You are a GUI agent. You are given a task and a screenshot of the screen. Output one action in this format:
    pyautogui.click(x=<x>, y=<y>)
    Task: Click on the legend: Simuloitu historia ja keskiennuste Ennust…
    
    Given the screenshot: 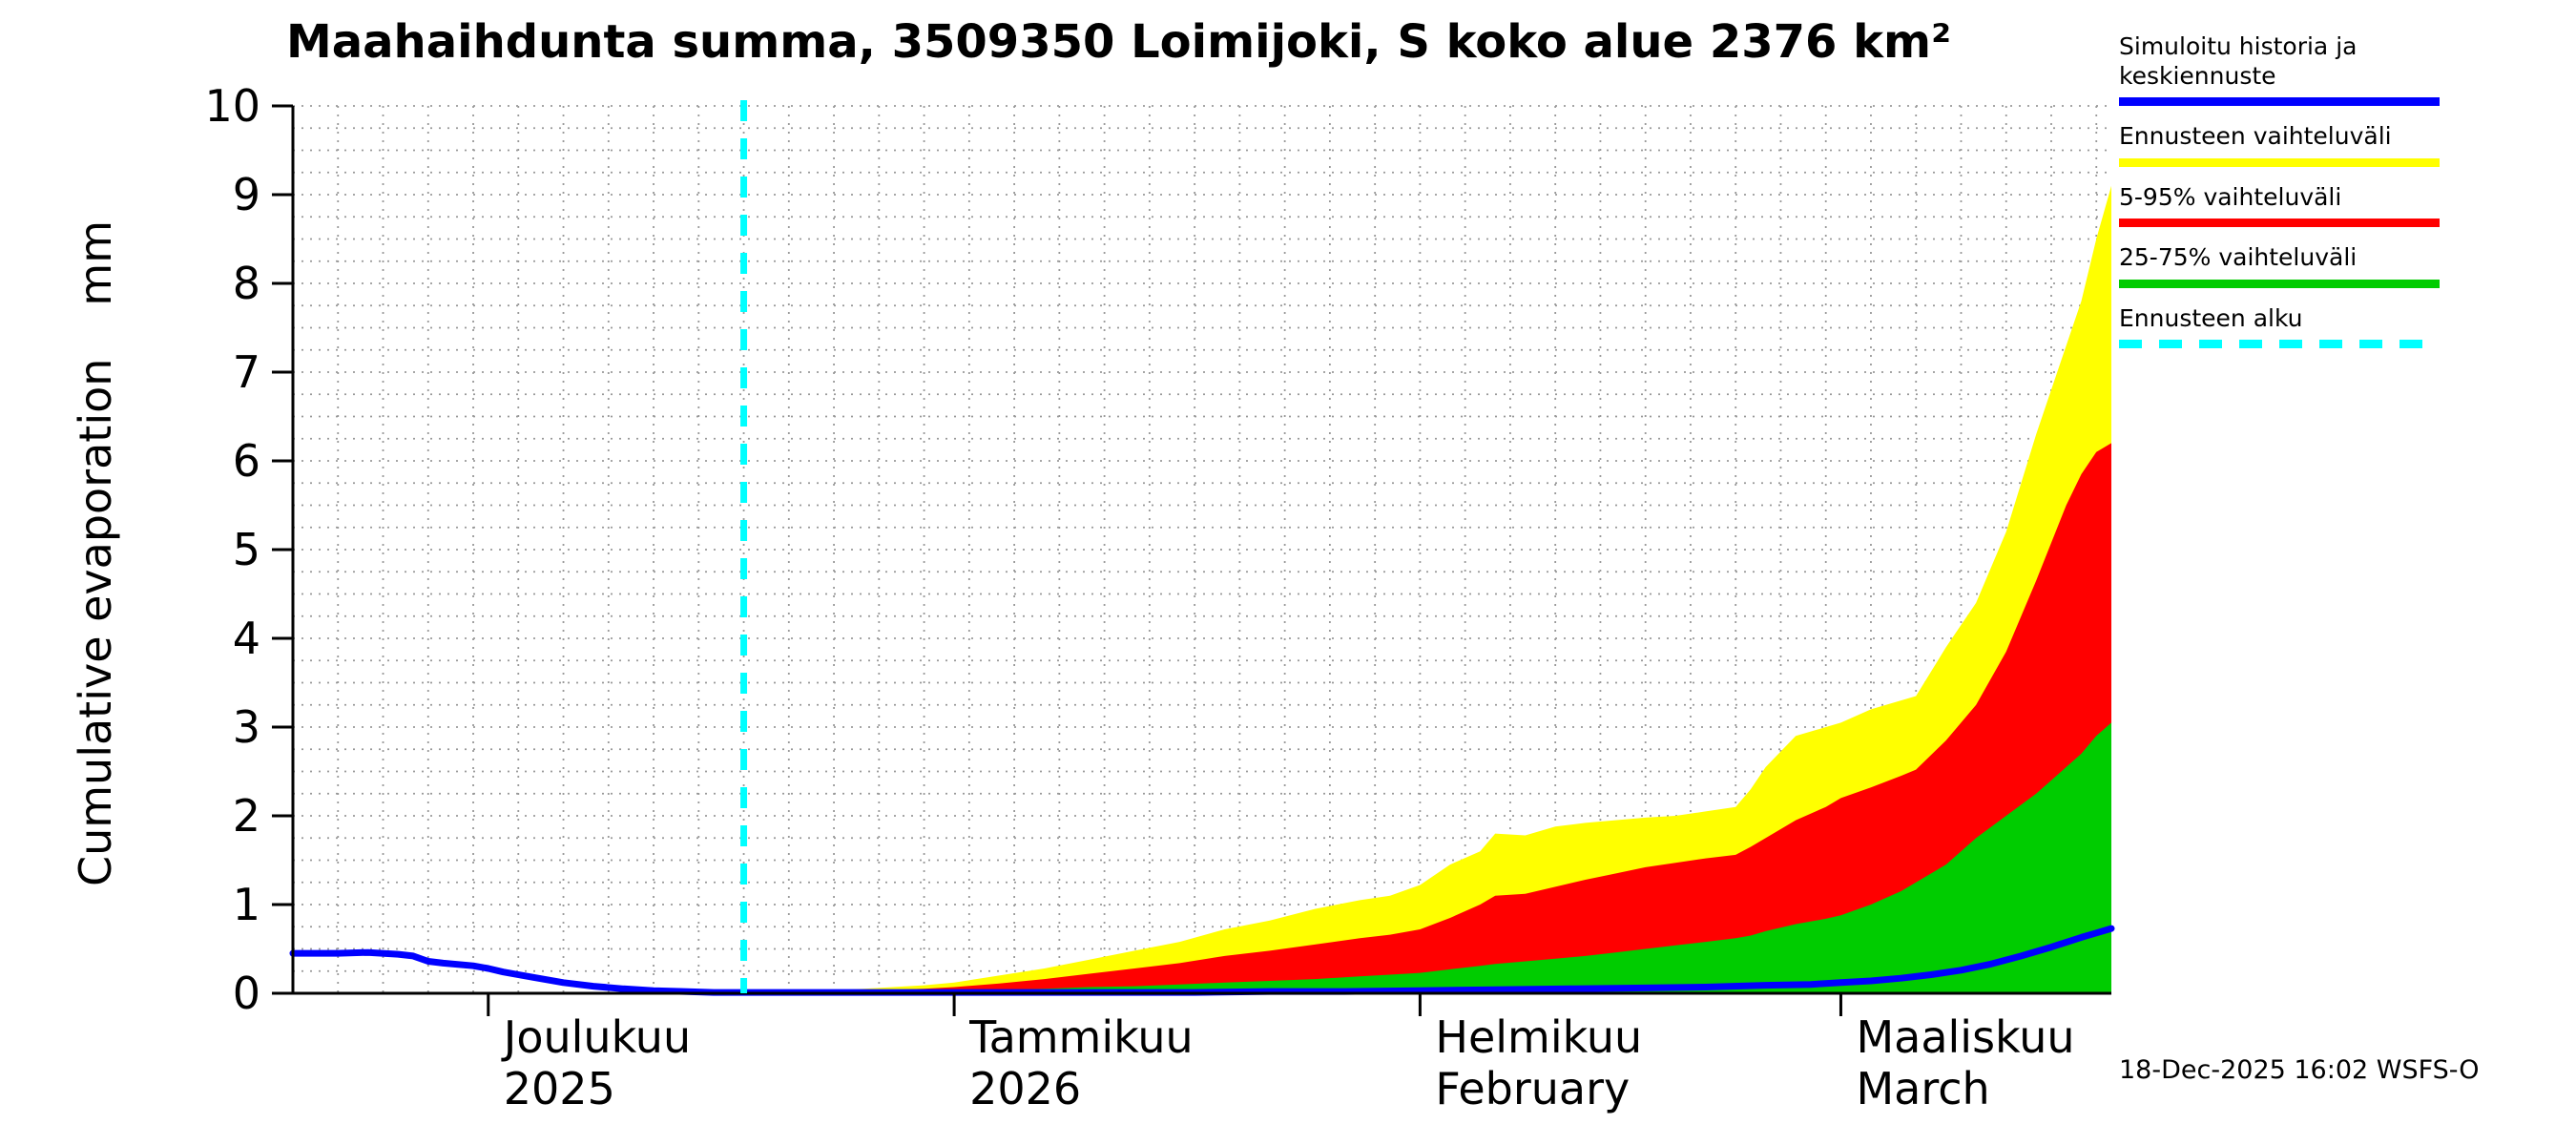 What is the action you would take?
    pyautogui.click(x=2279, y=198)
    